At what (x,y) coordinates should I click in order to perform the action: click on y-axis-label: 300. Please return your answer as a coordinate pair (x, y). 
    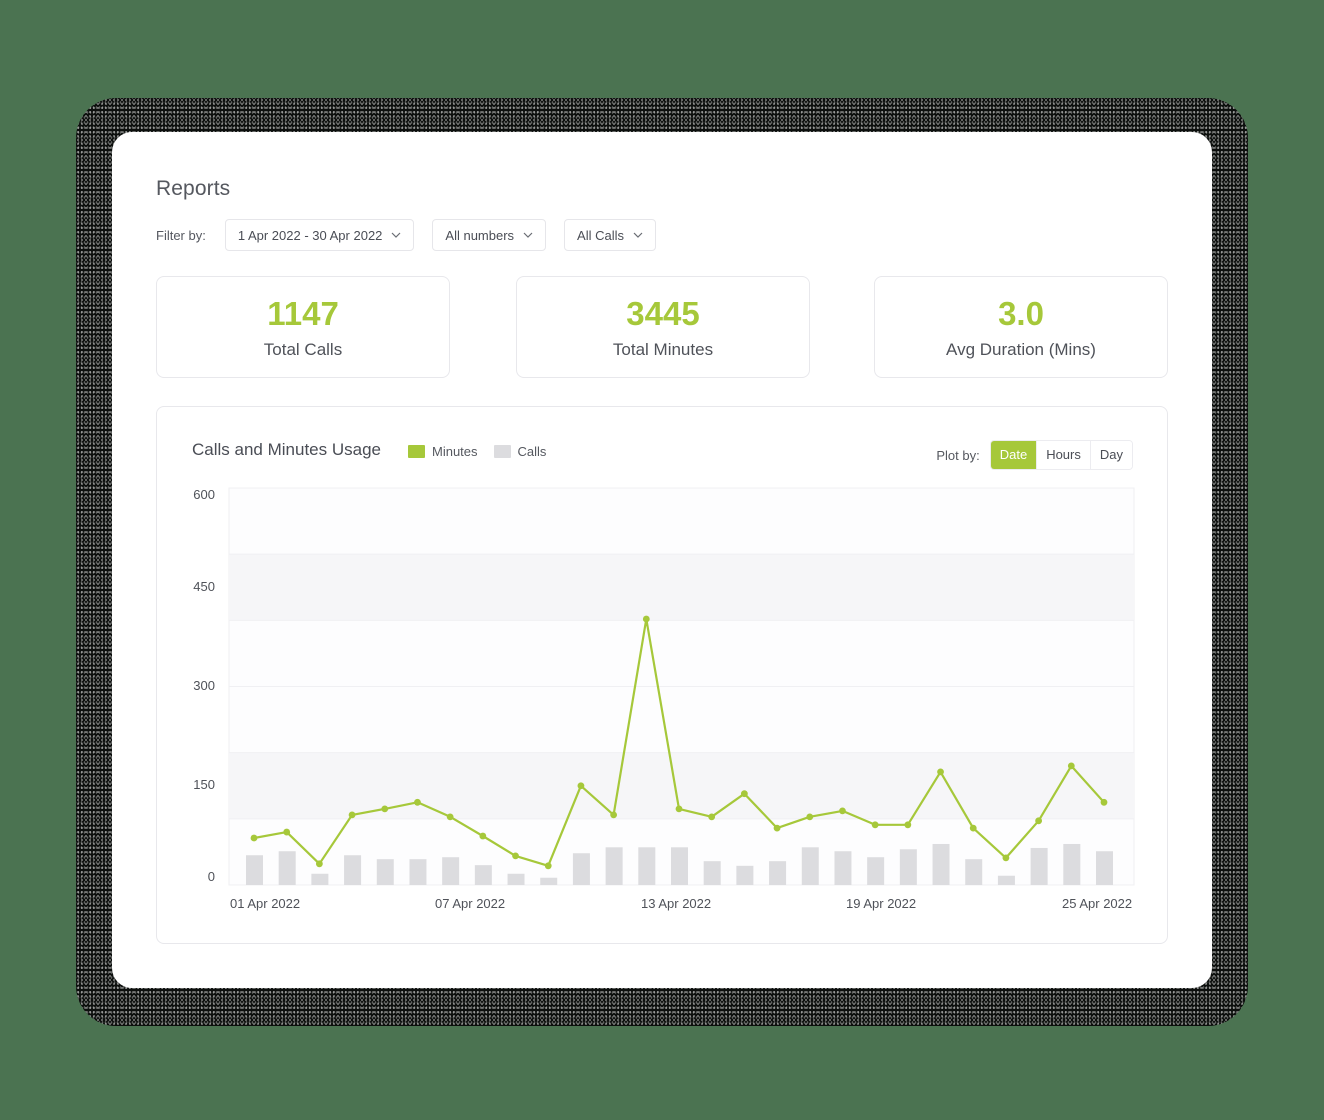
    Looking at the image, I should click on (204, 685).